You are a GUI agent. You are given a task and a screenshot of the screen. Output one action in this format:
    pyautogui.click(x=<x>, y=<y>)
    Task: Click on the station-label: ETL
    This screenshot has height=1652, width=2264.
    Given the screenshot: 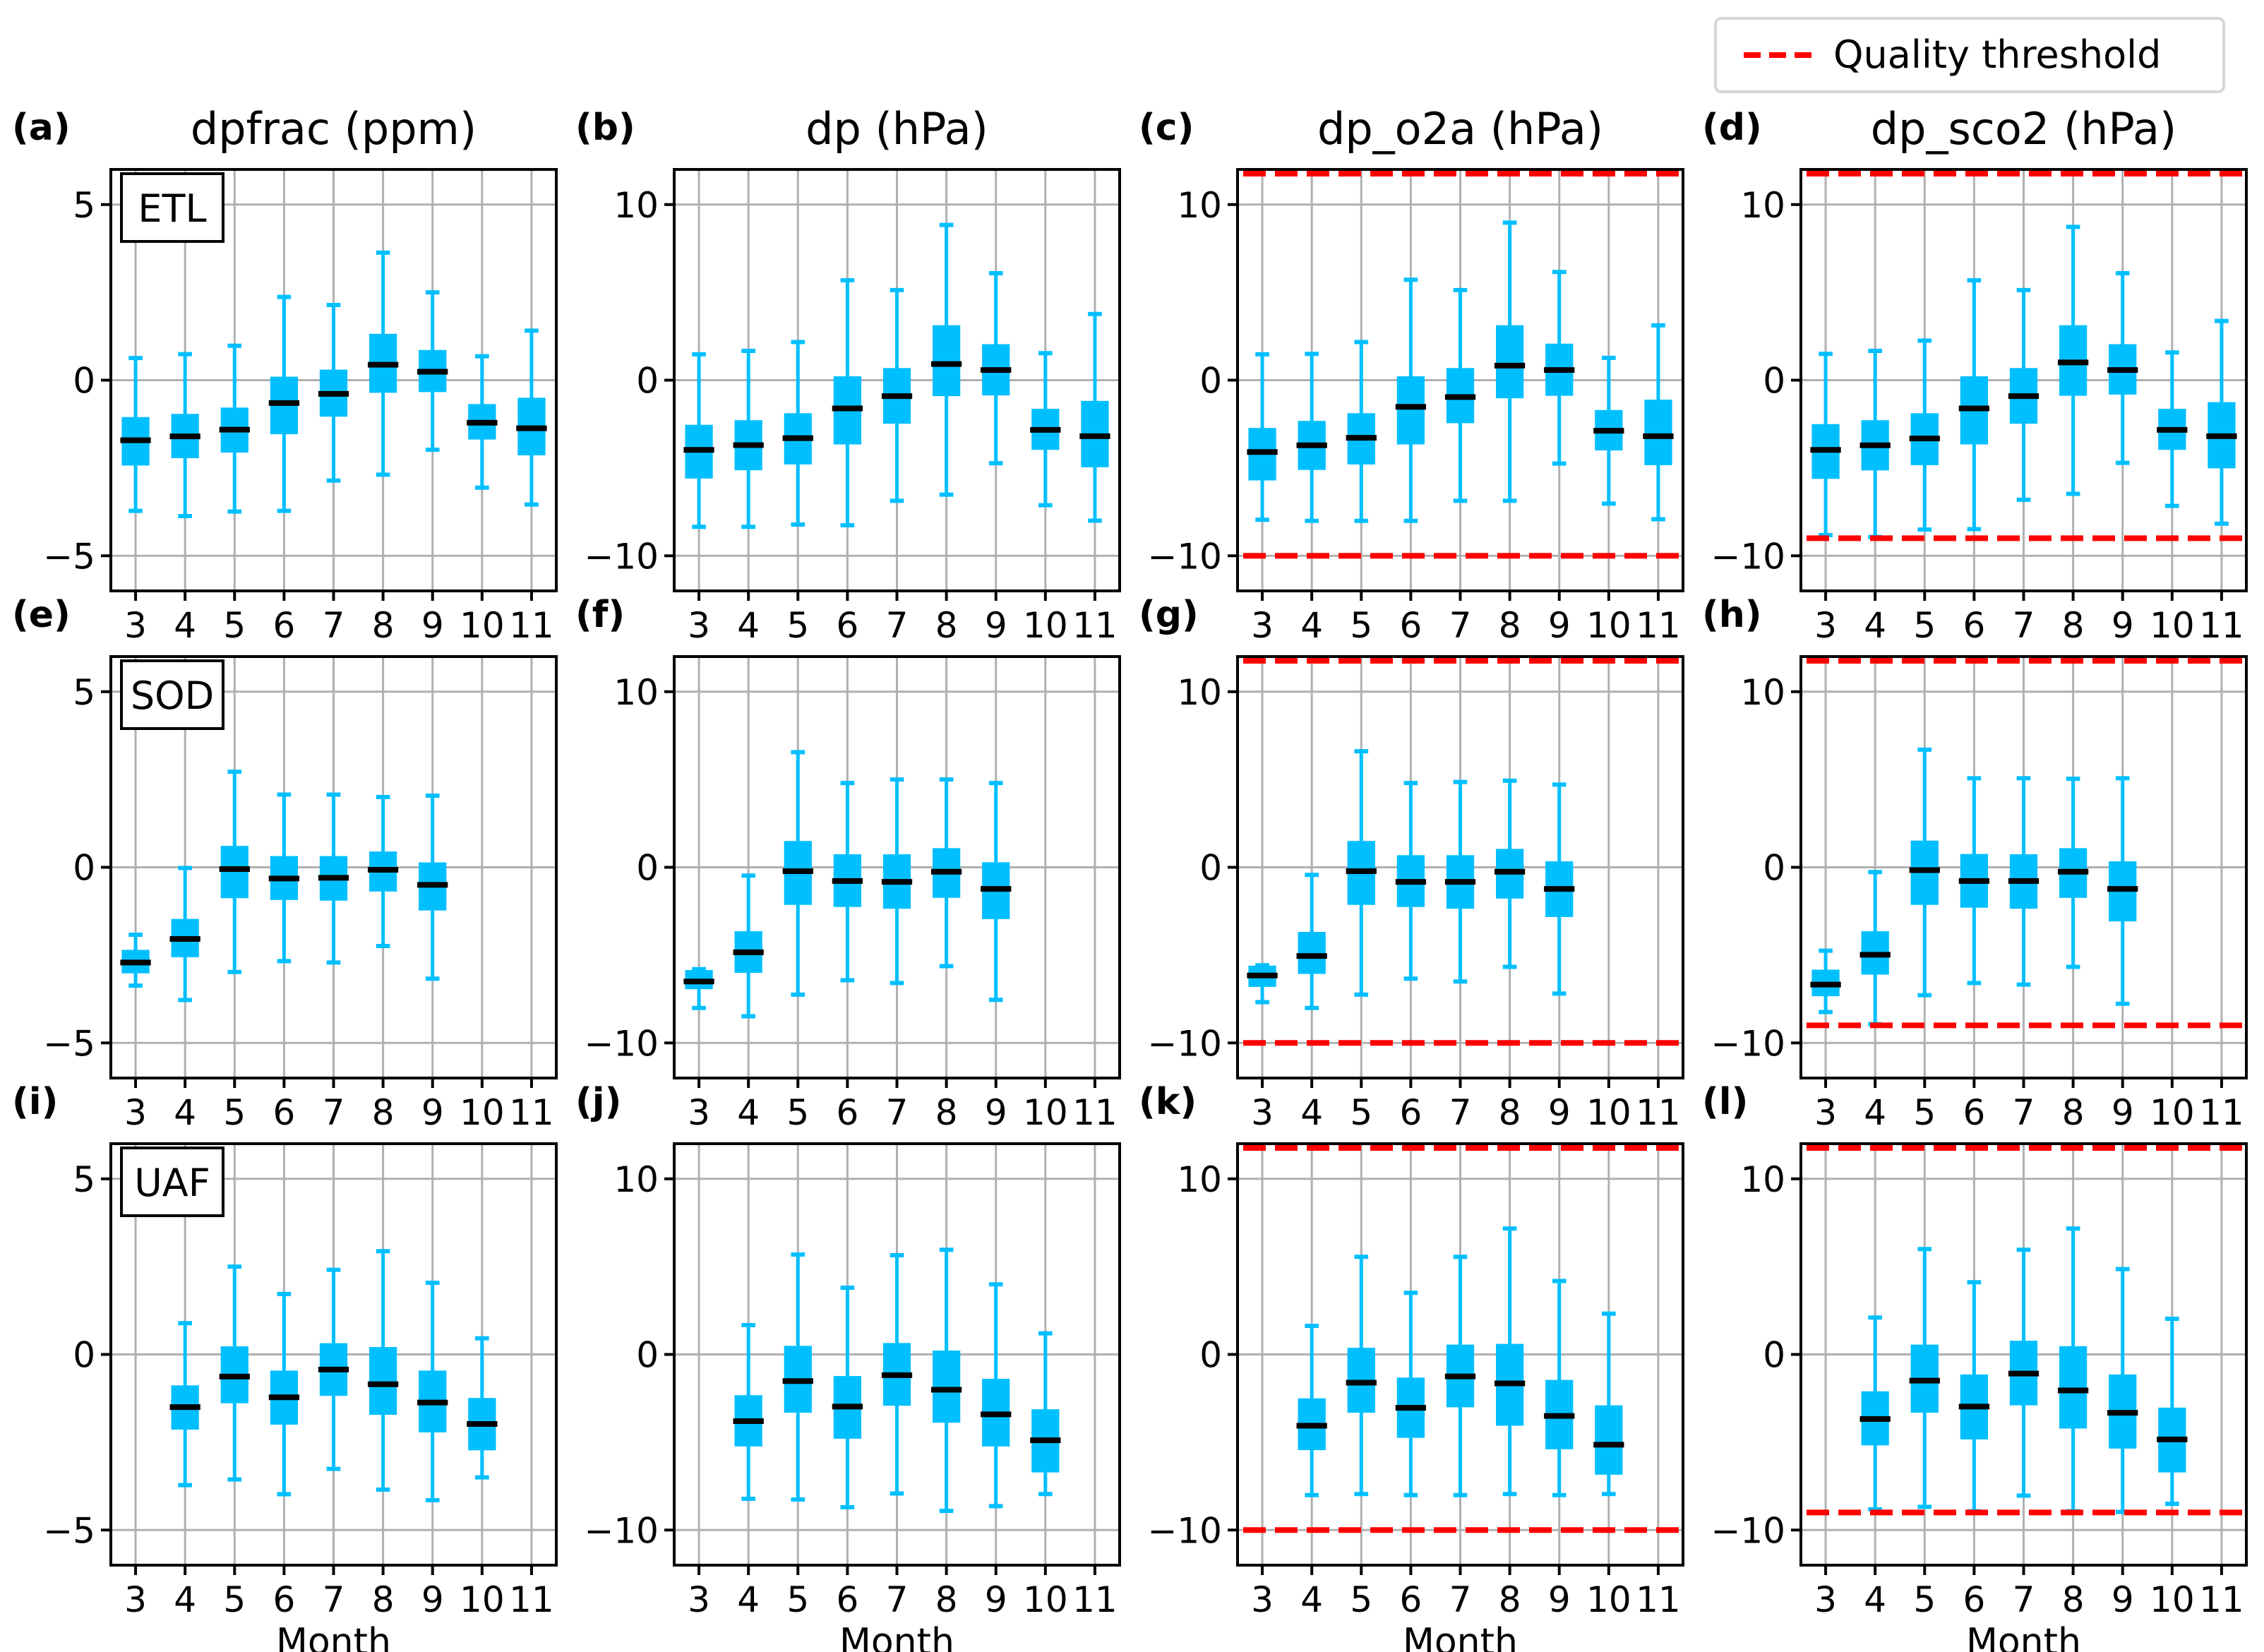 What is the action you would take?
    pyautogui.click(x=172, y=207)
    